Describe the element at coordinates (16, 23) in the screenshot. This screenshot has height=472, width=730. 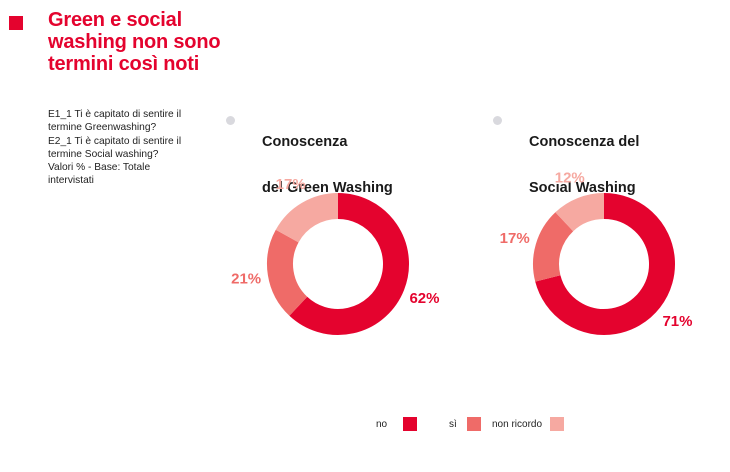
I see `title-marker-square` at that location.